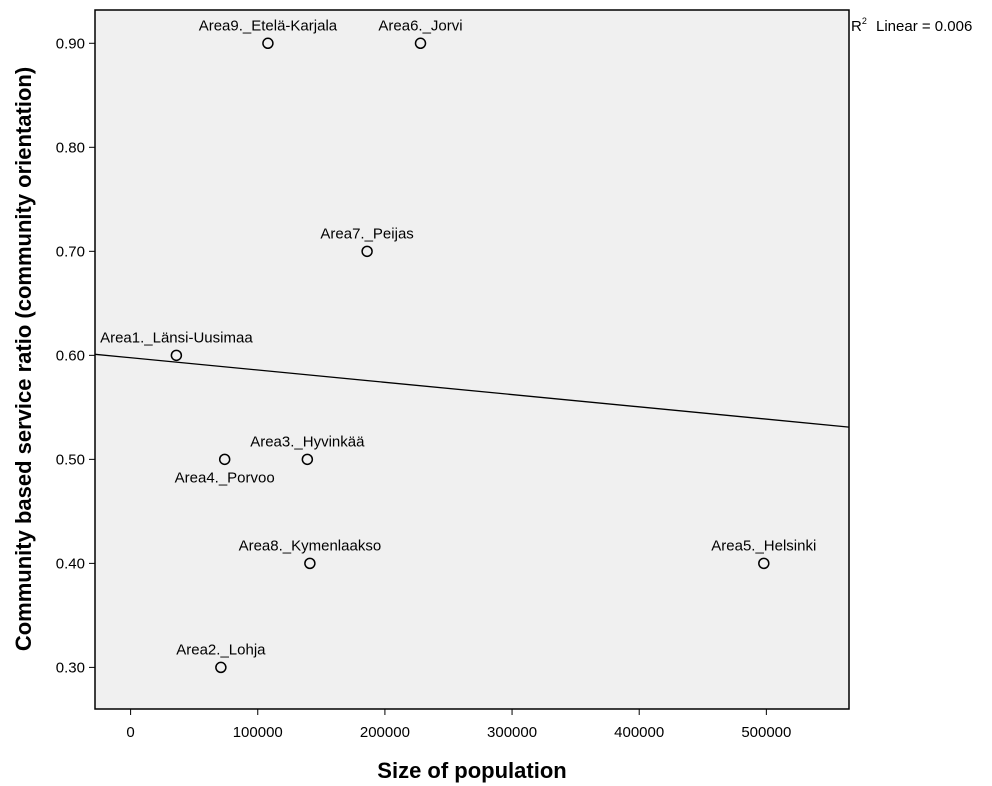 The image size is (992, 786). I want to click on data-point-label: Area1._Länsi-Uusimaa, so click(176, 337).